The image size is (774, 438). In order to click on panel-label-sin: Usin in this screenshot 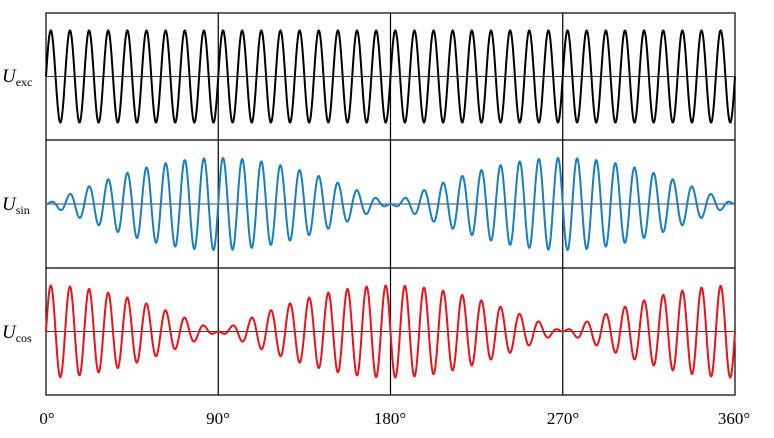, I will do `click(16, 205)`.